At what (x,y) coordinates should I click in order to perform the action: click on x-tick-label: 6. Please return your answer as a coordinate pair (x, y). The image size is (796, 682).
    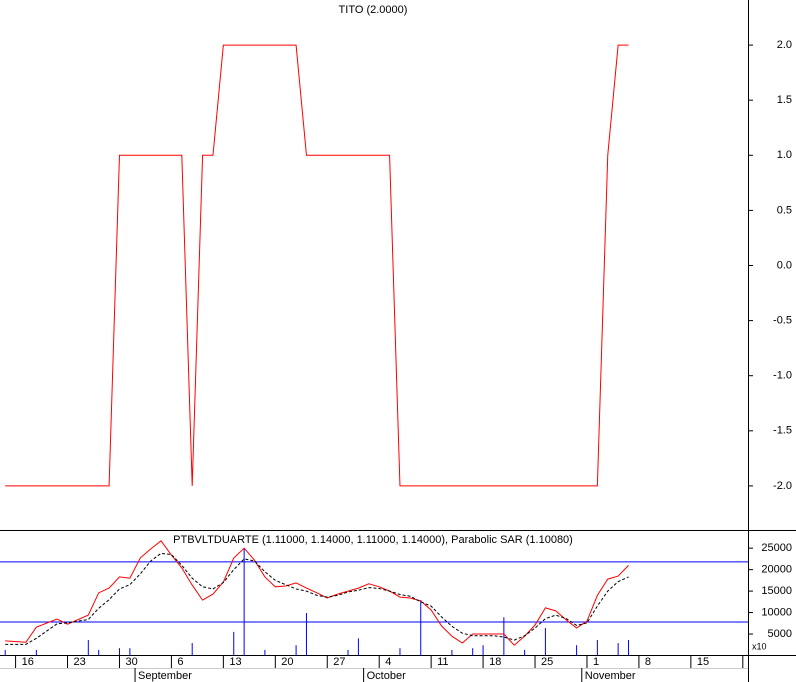
    Looking at the image, I should click on (180, 662).